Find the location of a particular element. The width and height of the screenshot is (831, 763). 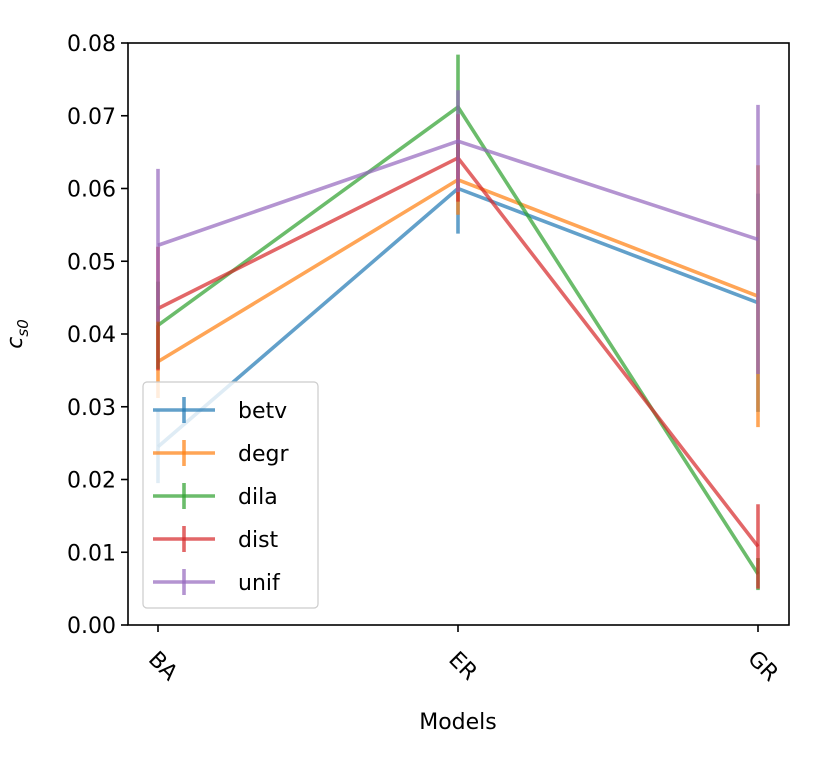

y-tick-label: 0.08 is located at coordinates (91, 44).